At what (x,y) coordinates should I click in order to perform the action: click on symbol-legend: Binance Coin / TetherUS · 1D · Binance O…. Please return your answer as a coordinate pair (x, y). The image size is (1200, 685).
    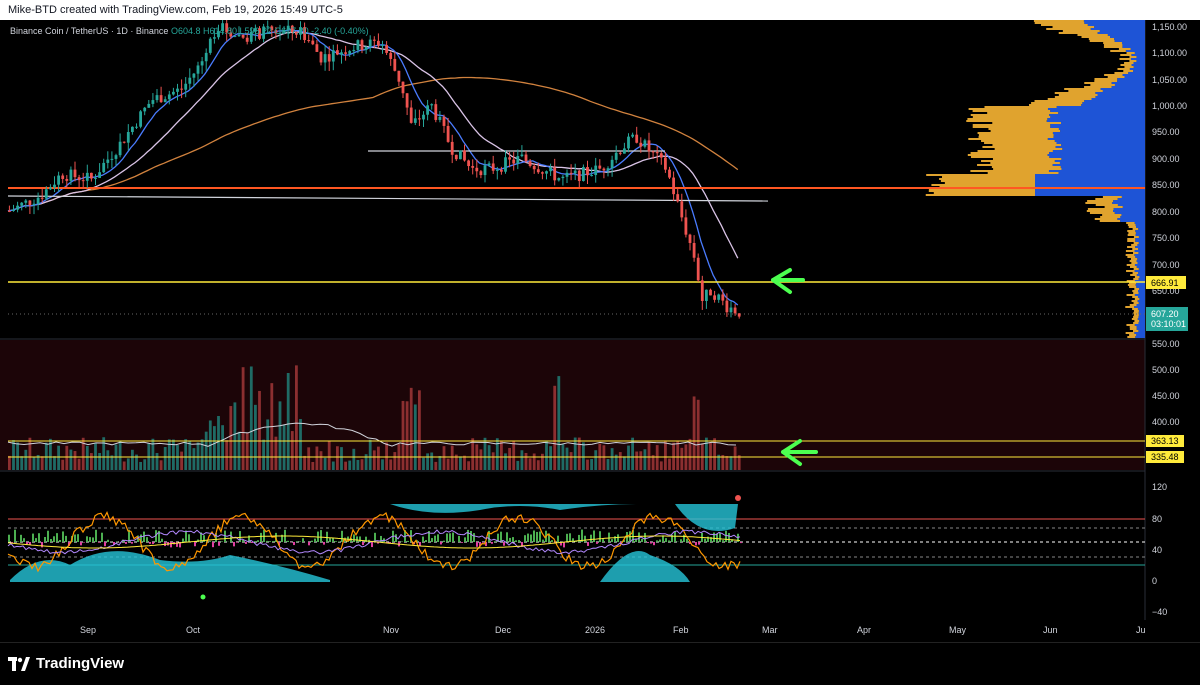
    Looking at the image, I should click on (189, 31).